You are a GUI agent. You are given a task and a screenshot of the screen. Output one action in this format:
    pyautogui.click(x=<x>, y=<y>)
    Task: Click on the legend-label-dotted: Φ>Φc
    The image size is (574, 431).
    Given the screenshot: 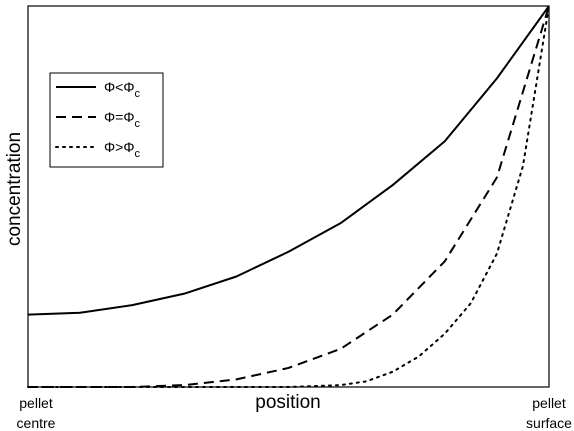 What is the action you would take?
    pyautogui.click(x=122, y=149)
    